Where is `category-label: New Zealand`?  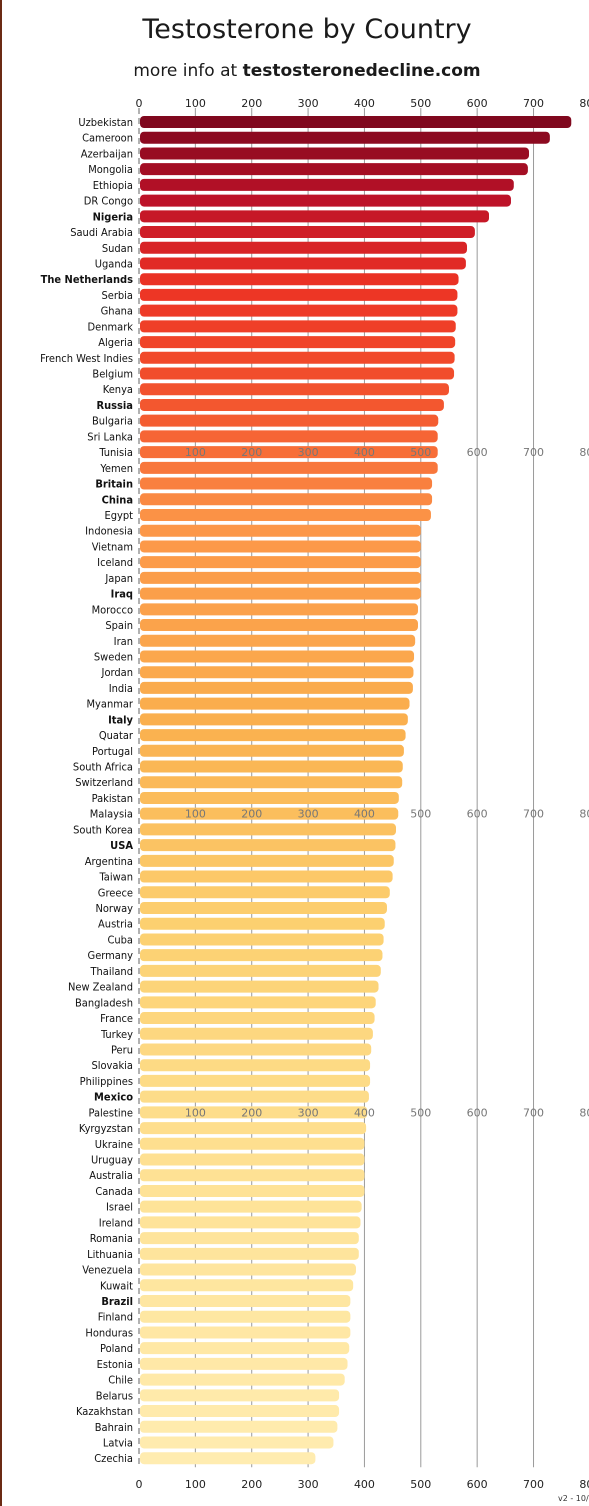
category-label: New Zealand is located at coordinates (100, 987).